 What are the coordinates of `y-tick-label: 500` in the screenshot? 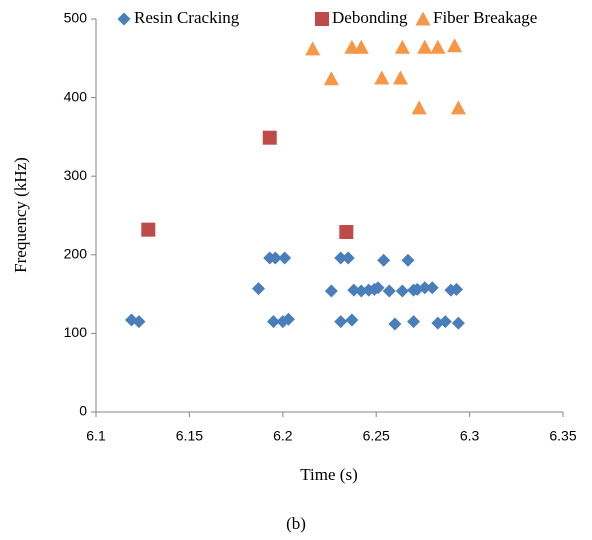 It's located at (76, 18).